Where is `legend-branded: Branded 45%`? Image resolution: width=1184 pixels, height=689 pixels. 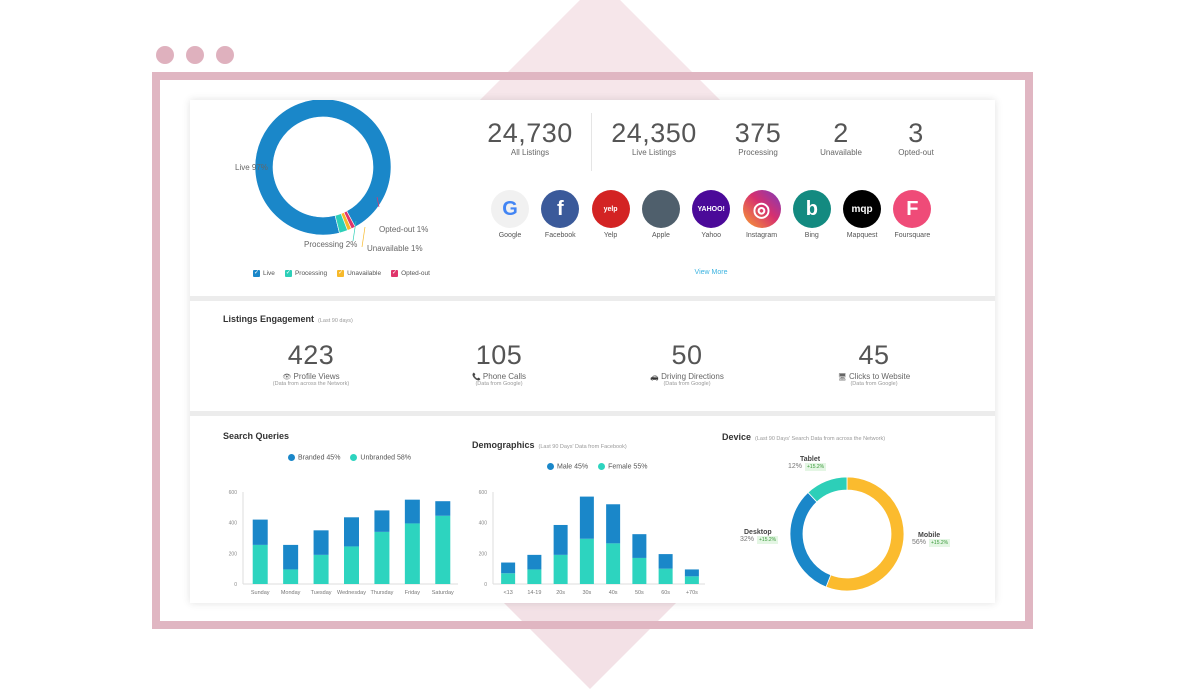
legend-branded: Branded 45% is located at coordinates (314, 457).